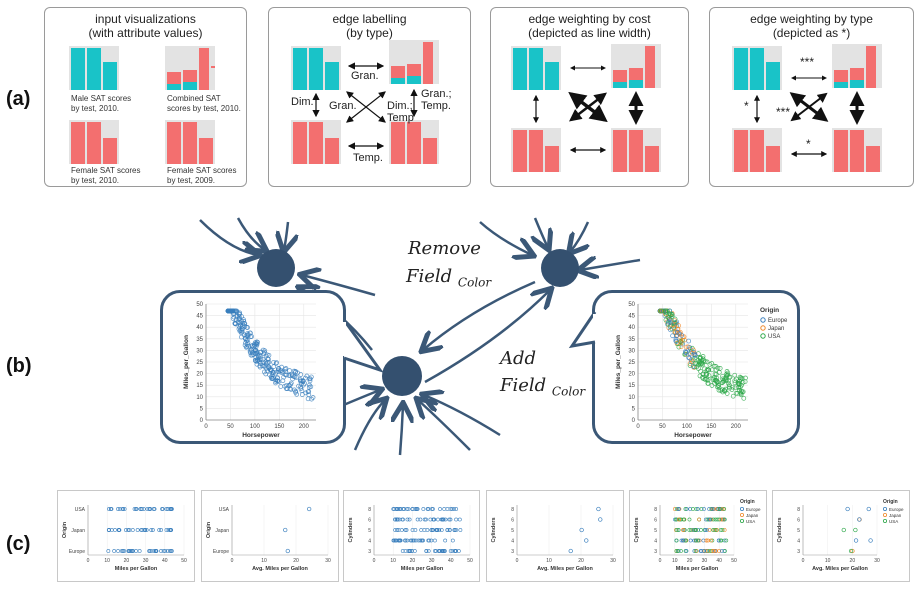 The height and width of the screenshot is (598, 922). What do you see at coordinates (222, 531) in the screenshot?
I see `y-tick-label: Japan` at bounding box center [222, 531].